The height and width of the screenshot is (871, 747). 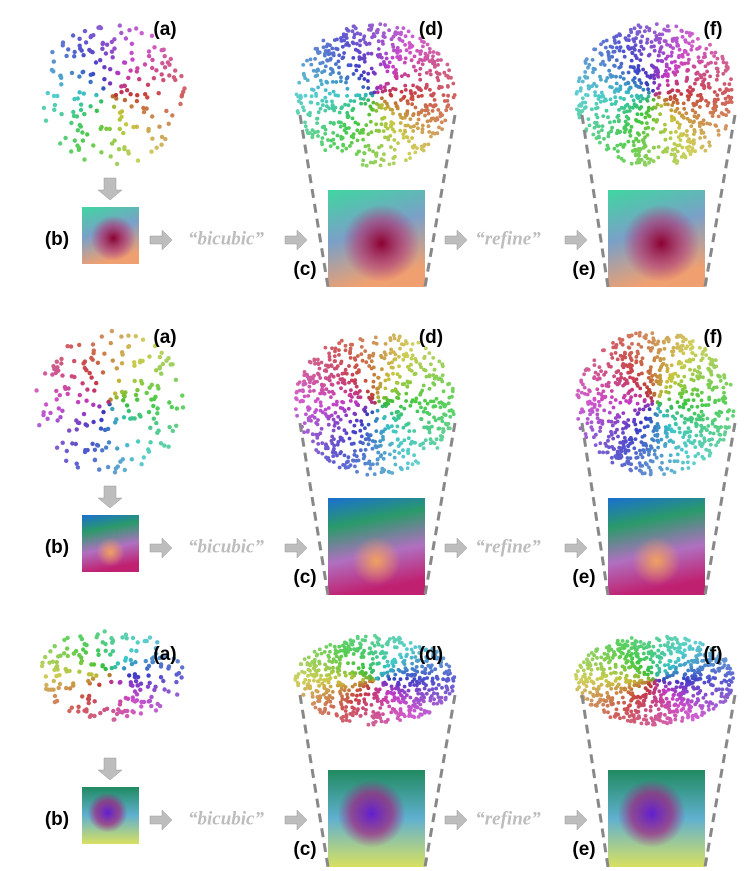 What do you see at coordinates (110, 497) in the screenshot?
I see `arrow` at bounding box center [110, 497].